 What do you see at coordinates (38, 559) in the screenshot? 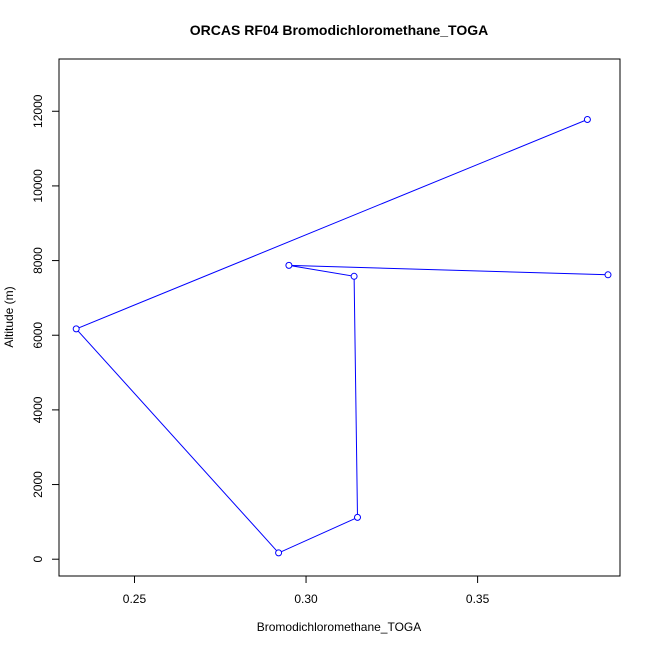
I see `y-tick-label: 0` at bounding box center [38, 559].